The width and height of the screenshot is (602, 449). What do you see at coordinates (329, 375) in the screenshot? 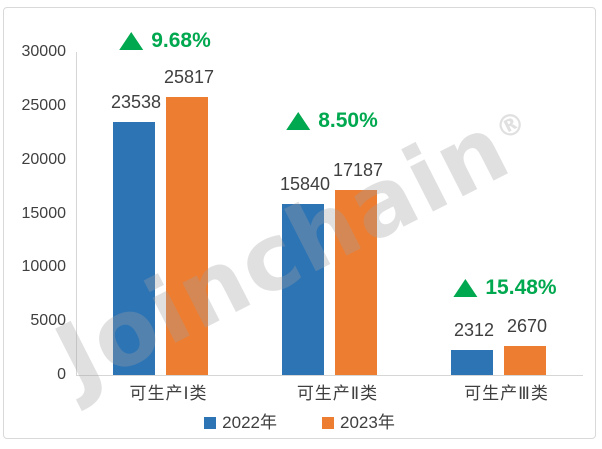
I see `x-axis-line` at bounding box center [329, 375].